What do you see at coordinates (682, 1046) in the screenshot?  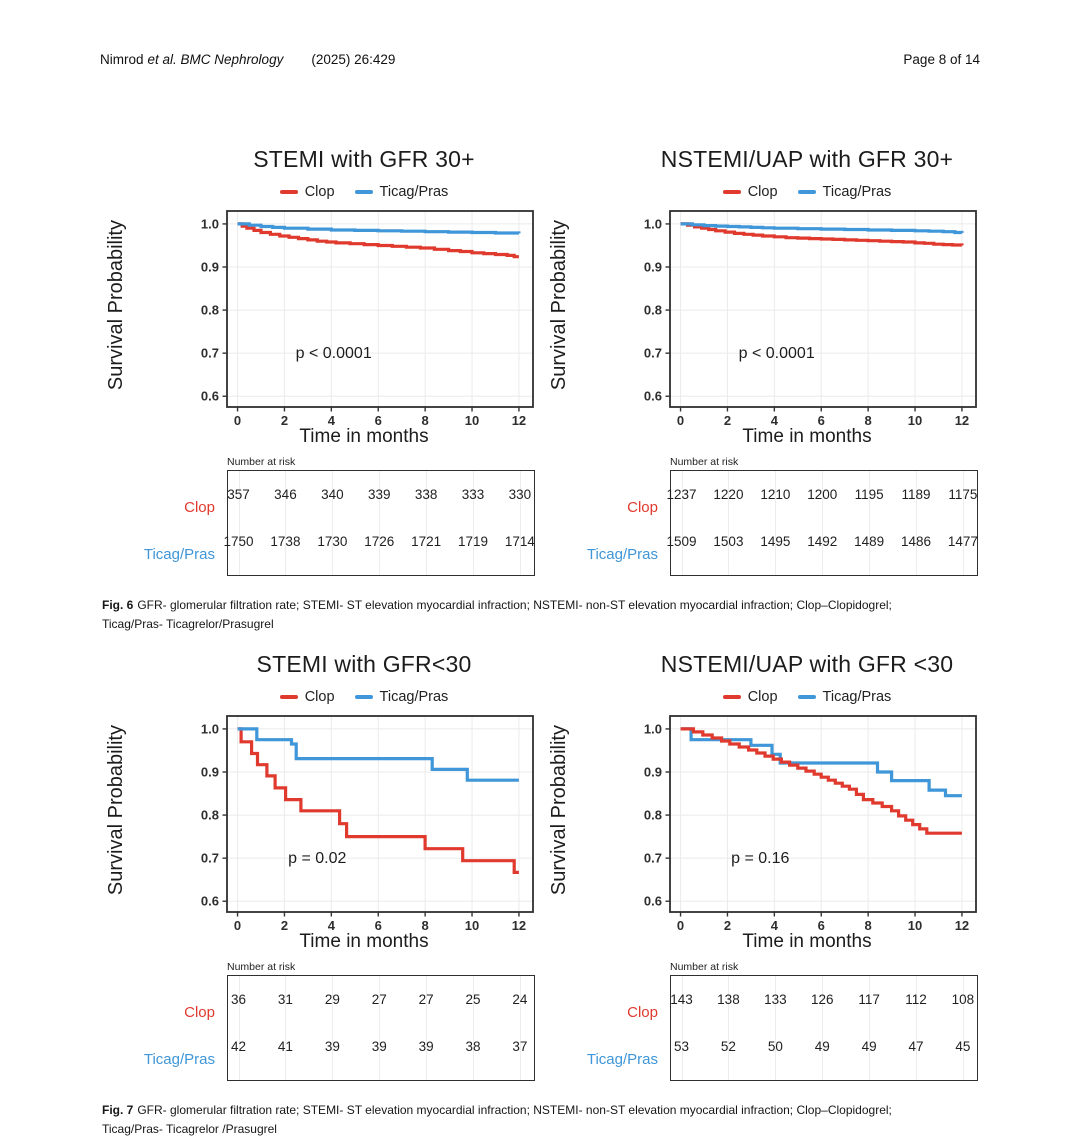 I see `risk-value: 53` at bounding box center [682, 1046].